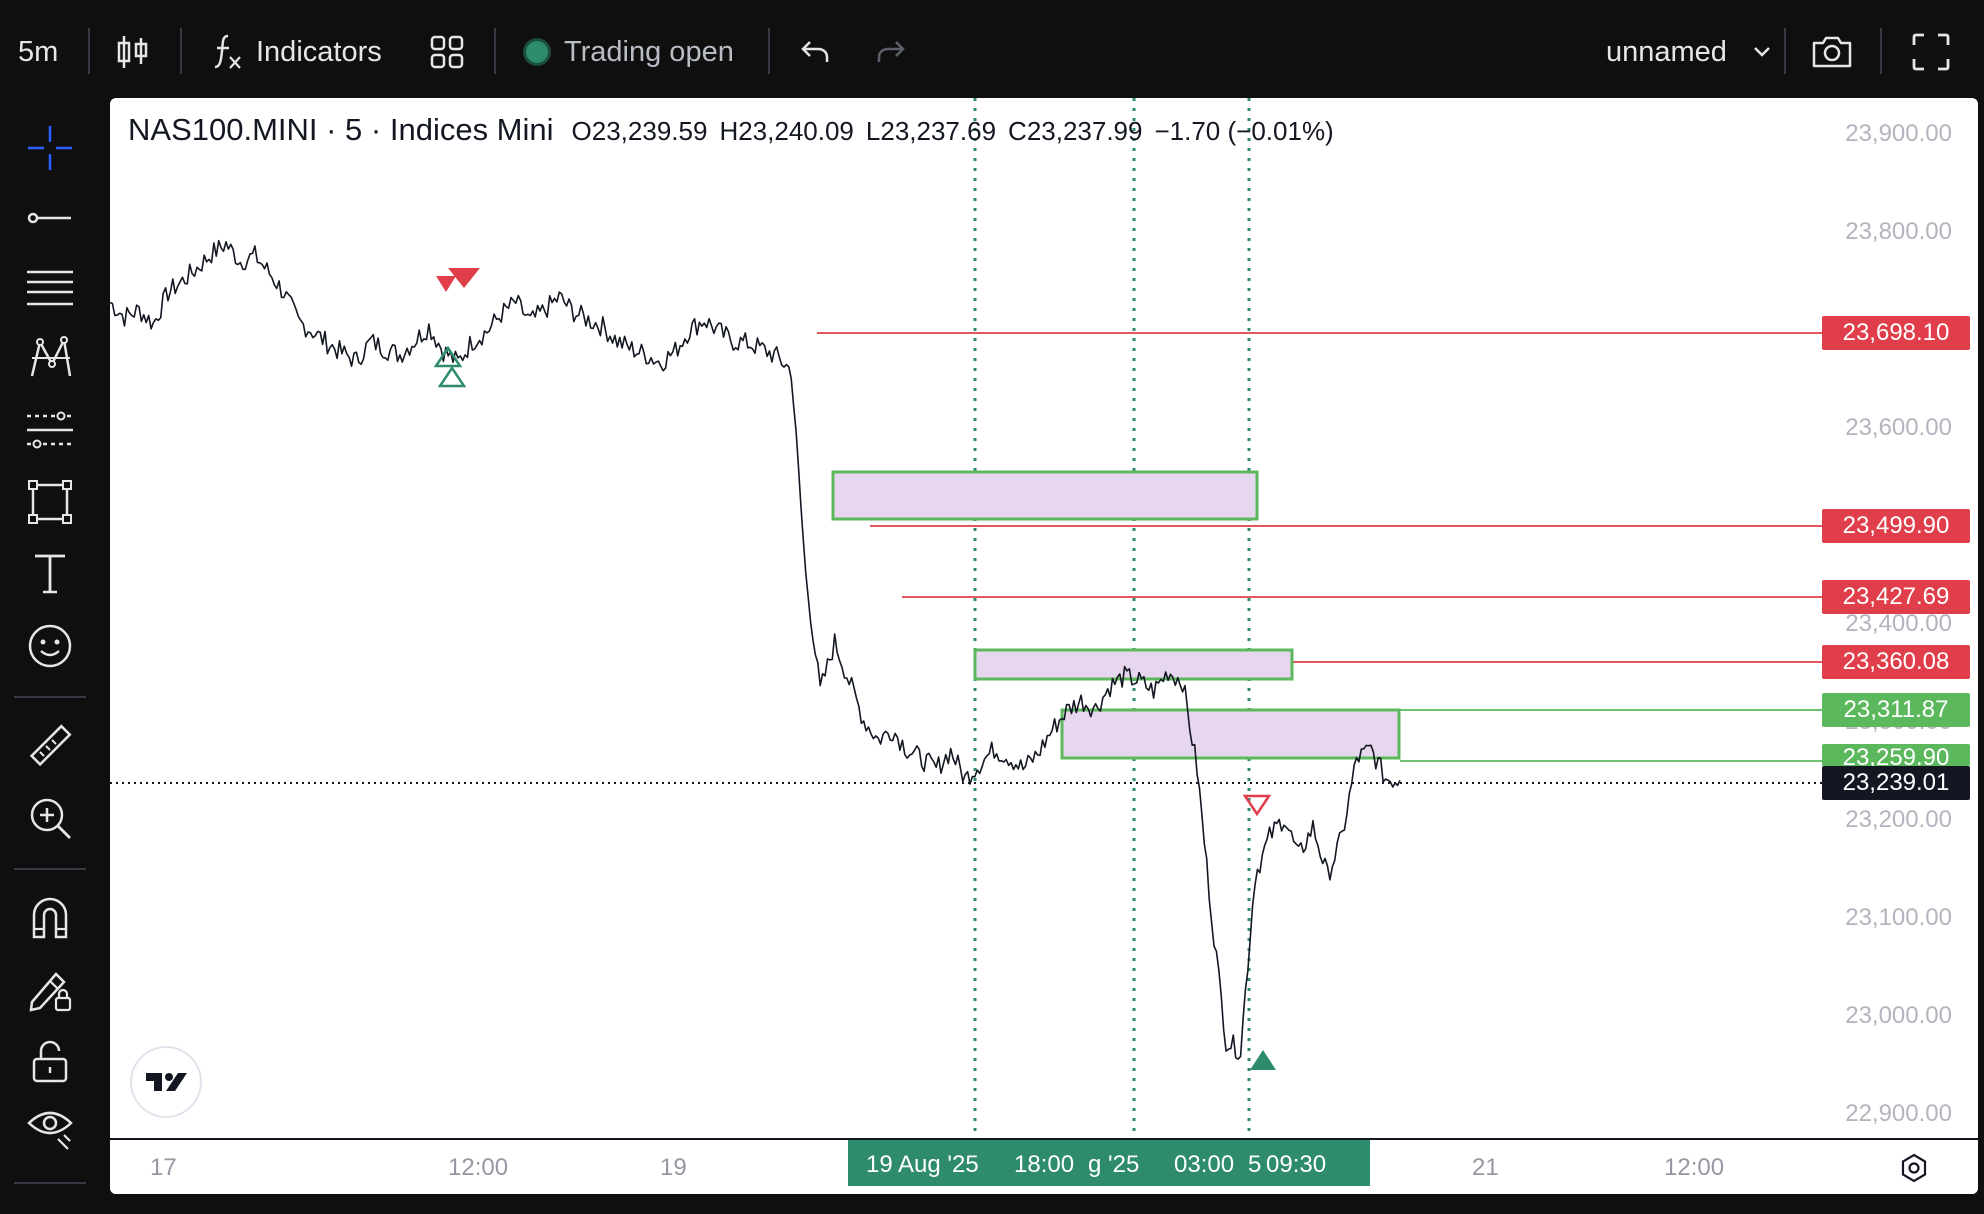  I want to click on camera-icon, so click(1832, 52).